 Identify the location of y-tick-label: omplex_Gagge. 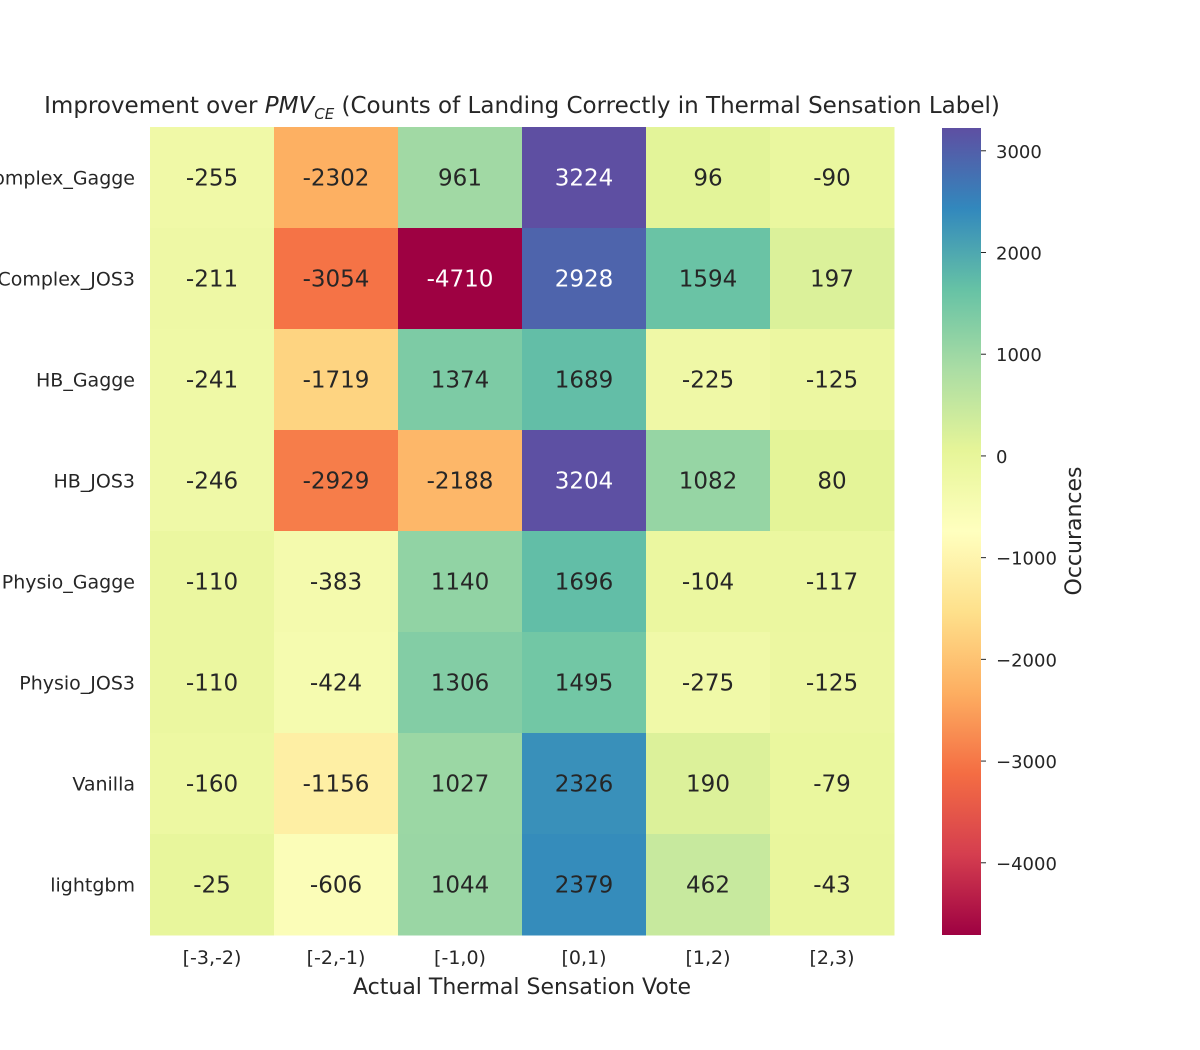
(67, 179).